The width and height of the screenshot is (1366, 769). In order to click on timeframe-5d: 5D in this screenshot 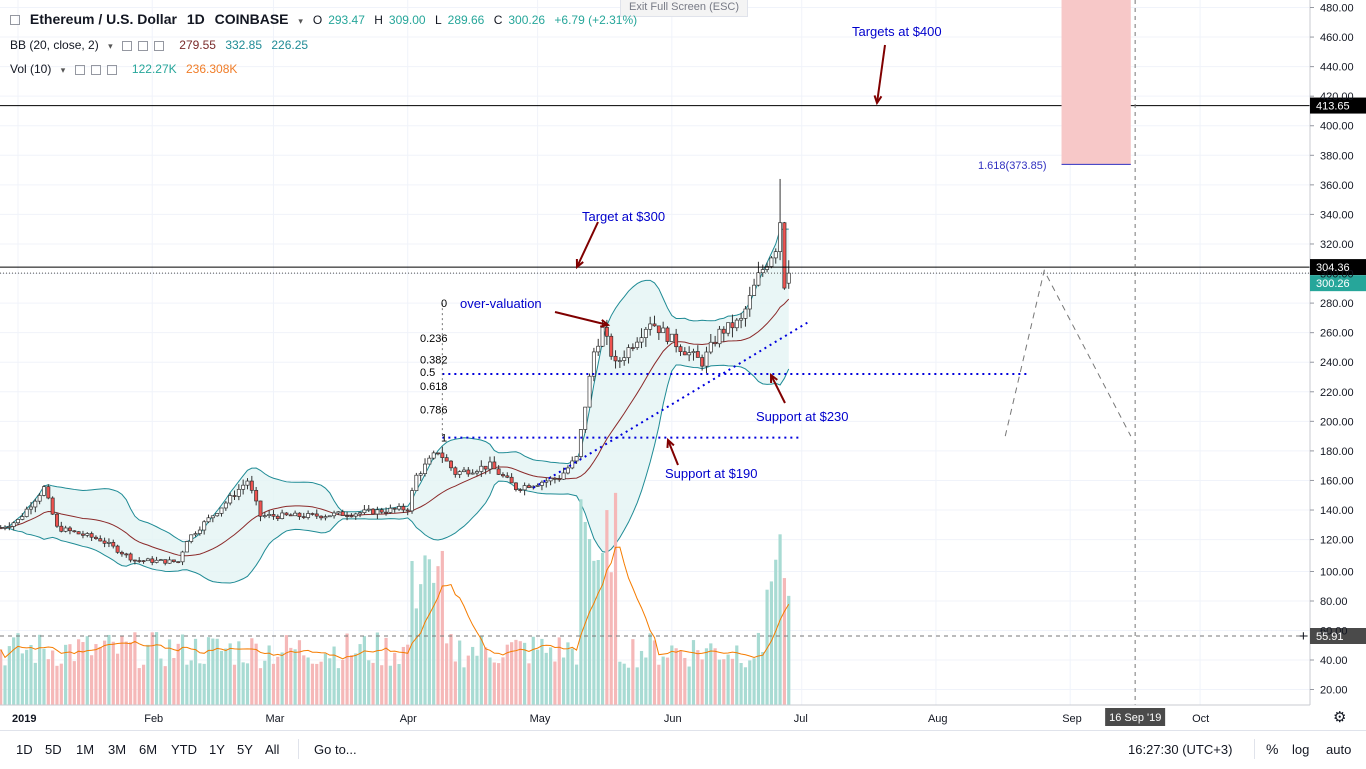, I will do `click(53, 749)`.